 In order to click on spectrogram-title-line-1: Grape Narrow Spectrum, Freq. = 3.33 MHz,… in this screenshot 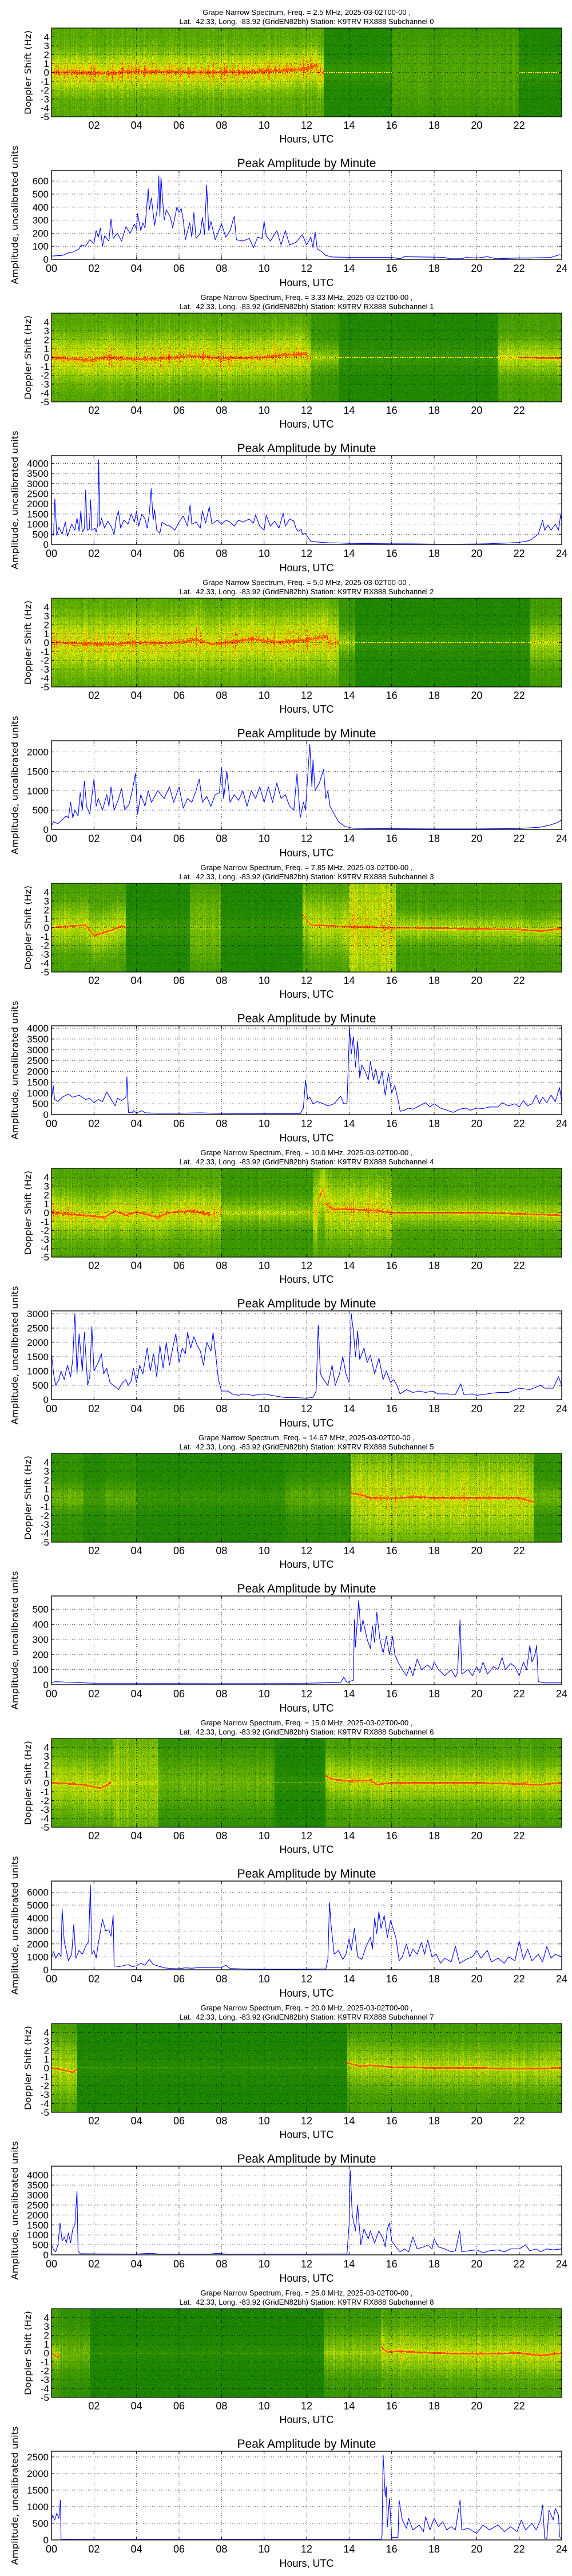, I will do `click(306, 297)`.